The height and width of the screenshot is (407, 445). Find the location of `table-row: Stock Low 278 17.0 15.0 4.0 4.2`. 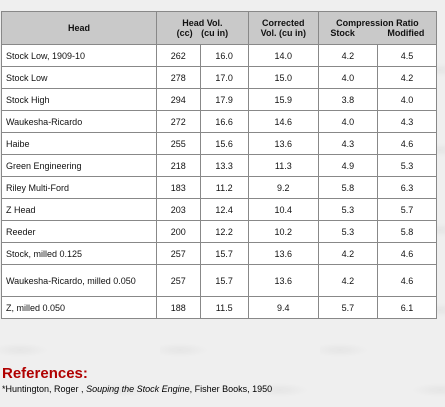

table-row: Stock Low 278 17.0 15.0 4.0 4.2 is located at coordinates (219, 77).